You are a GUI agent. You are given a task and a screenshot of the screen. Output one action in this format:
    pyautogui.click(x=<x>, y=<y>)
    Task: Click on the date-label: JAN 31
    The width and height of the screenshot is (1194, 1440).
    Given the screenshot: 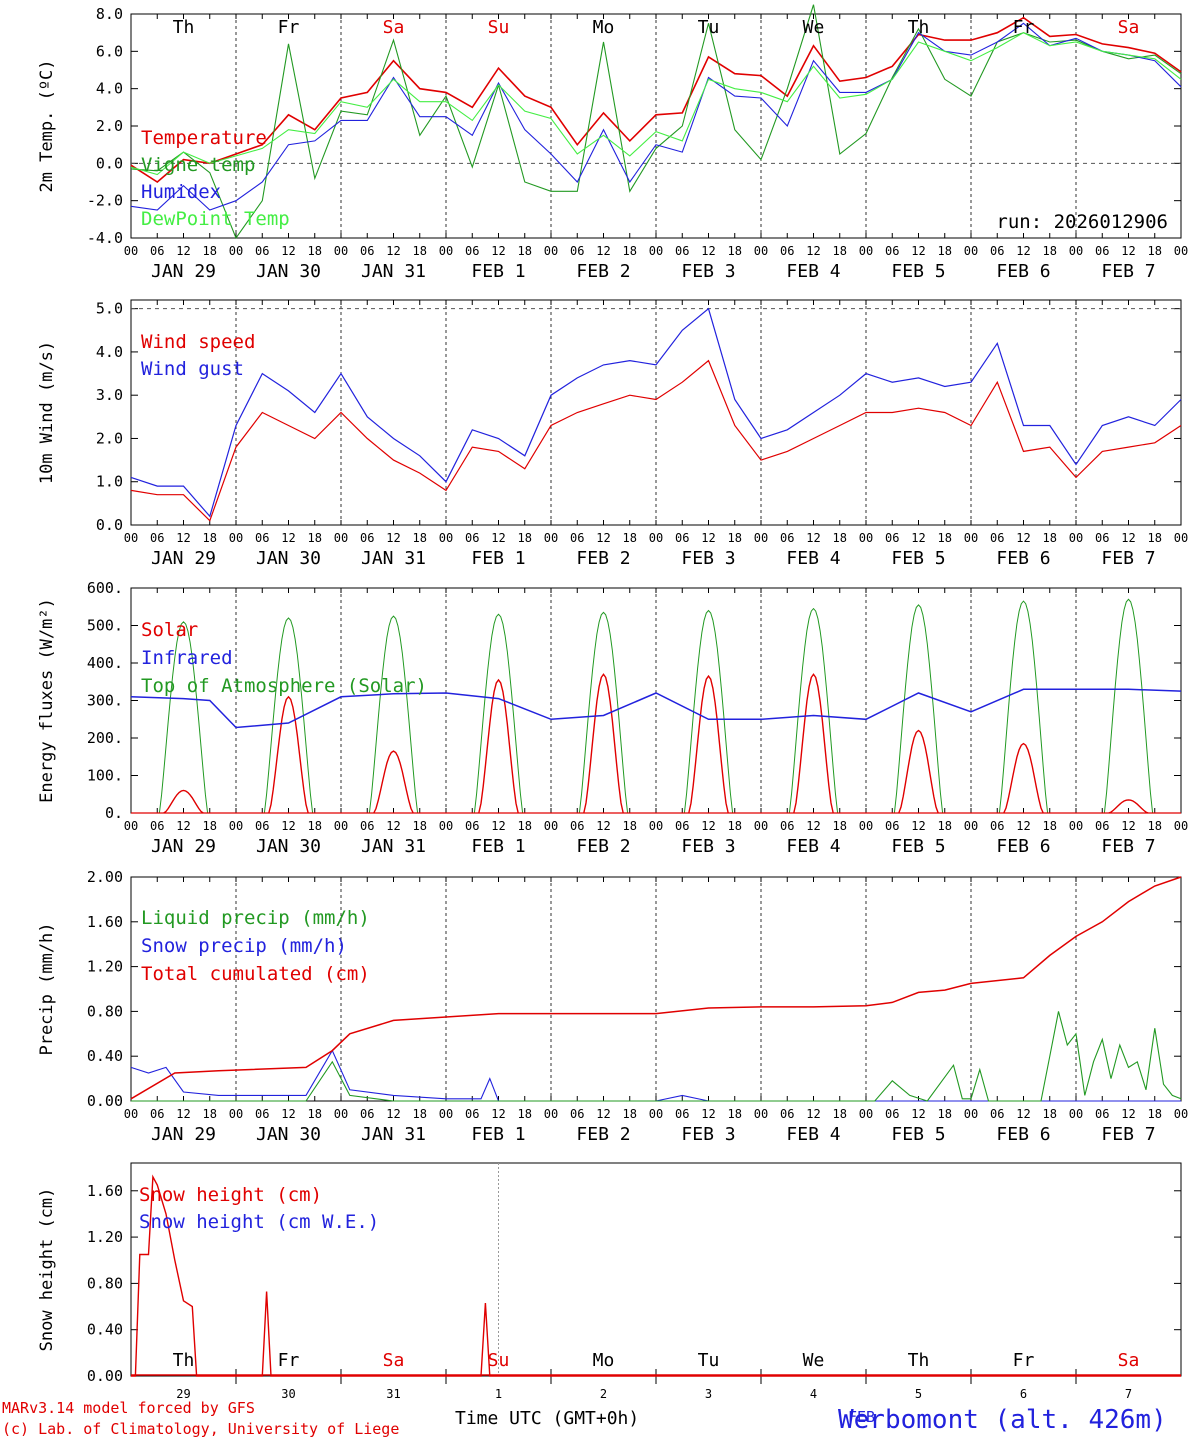 What is the action you would take?
    pyautogui.click(x=393, y=271)
    